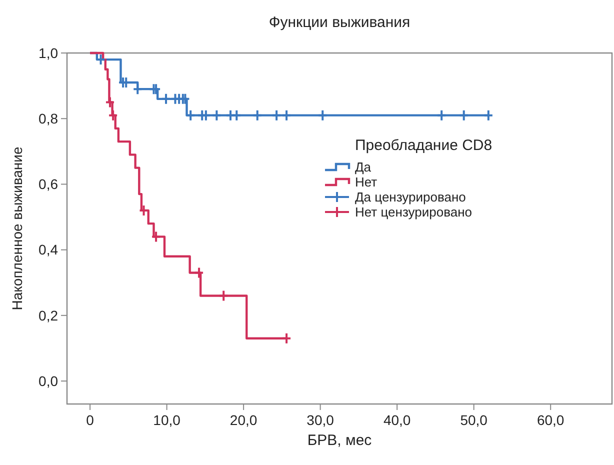 The image size is (614, 465). What do you see at coordinates (48, 52) in the screenshot?
I see `y-tick-label: 1,0` at bounding box center [48, 52].